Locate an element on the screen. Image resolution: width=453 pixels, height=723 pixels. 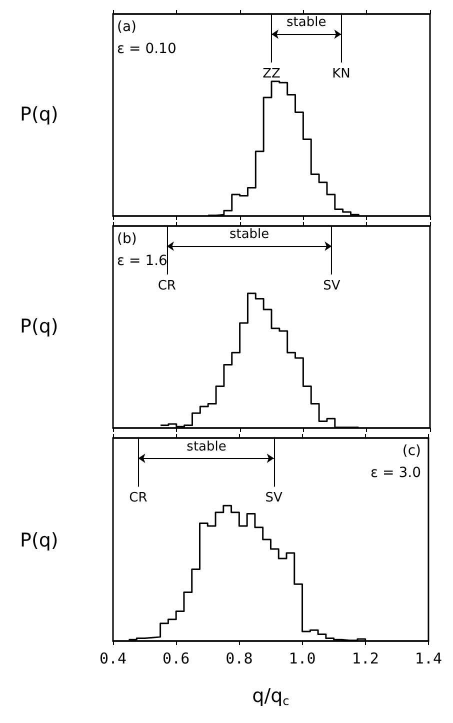
ref-line-label: ZZ is located at coordinates (271, 74).